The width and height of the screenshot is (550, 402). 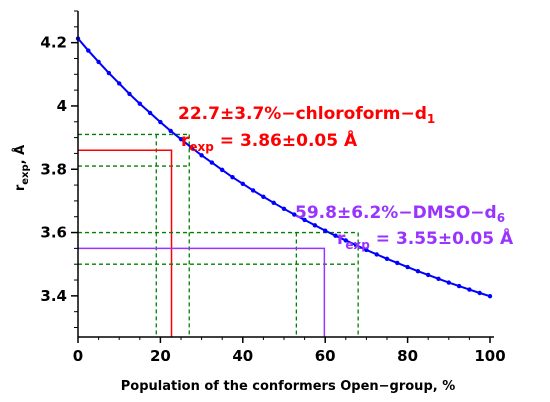 What do you see at coordinates (53, 296) in the screenshot?
I see `y-tick-label: 3.4` at bounding box center [53, 296].